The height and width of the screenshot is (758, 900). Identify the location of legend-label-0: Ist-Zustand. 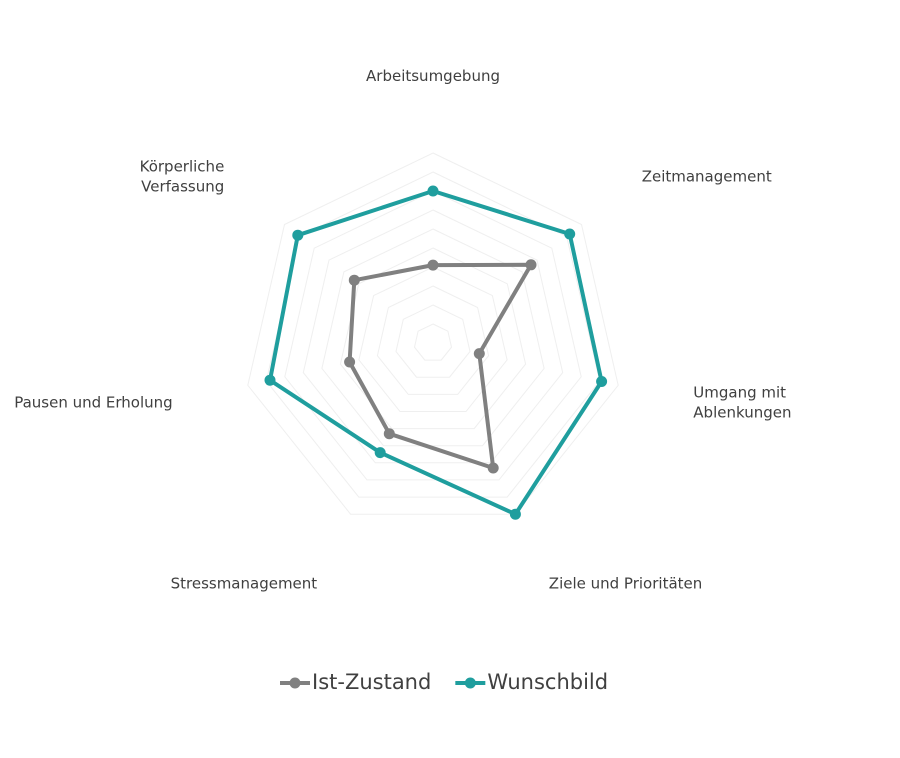
(371, 682).